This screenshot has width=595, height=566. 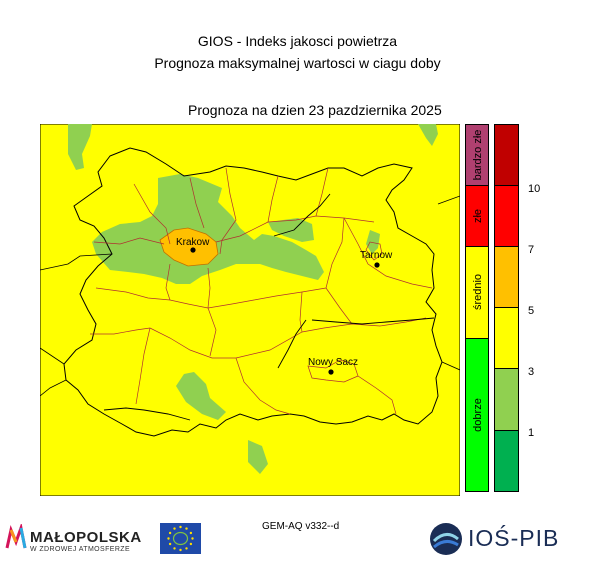 I want to click on scale-ticks: 10 7 5 3 1, so click(x=534, y=311).